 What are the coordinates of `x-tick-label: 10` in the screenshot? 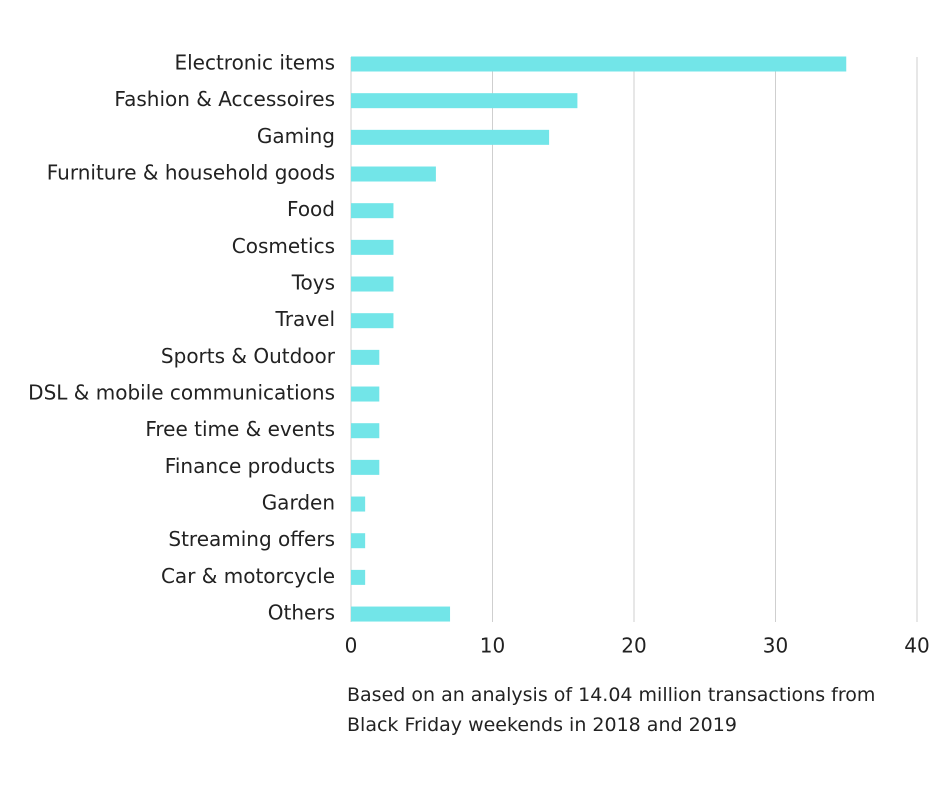 It's located at (492, 646).